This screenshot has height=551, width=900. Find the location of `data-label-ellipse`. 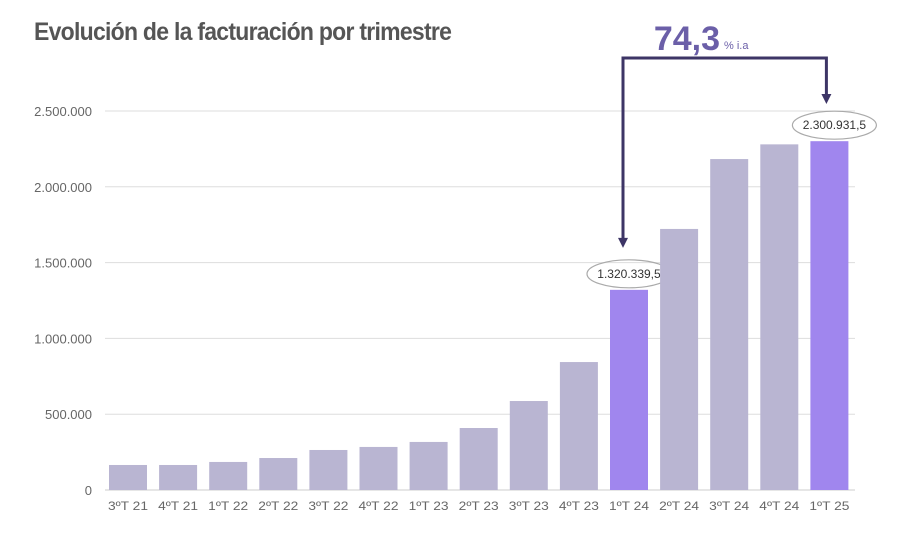

data-label-ellipse is located at coordinates (834, 125).